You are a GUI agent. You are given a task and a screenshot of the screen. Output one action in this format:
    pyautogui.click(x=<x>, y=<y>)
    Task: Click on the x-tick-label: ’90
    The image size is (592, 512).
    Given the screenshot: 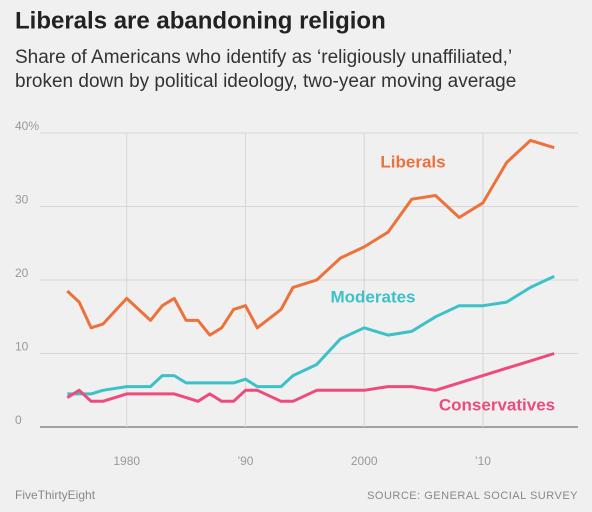 What is the action you would take?
    pyautogui.click(x=245, y=461)
    